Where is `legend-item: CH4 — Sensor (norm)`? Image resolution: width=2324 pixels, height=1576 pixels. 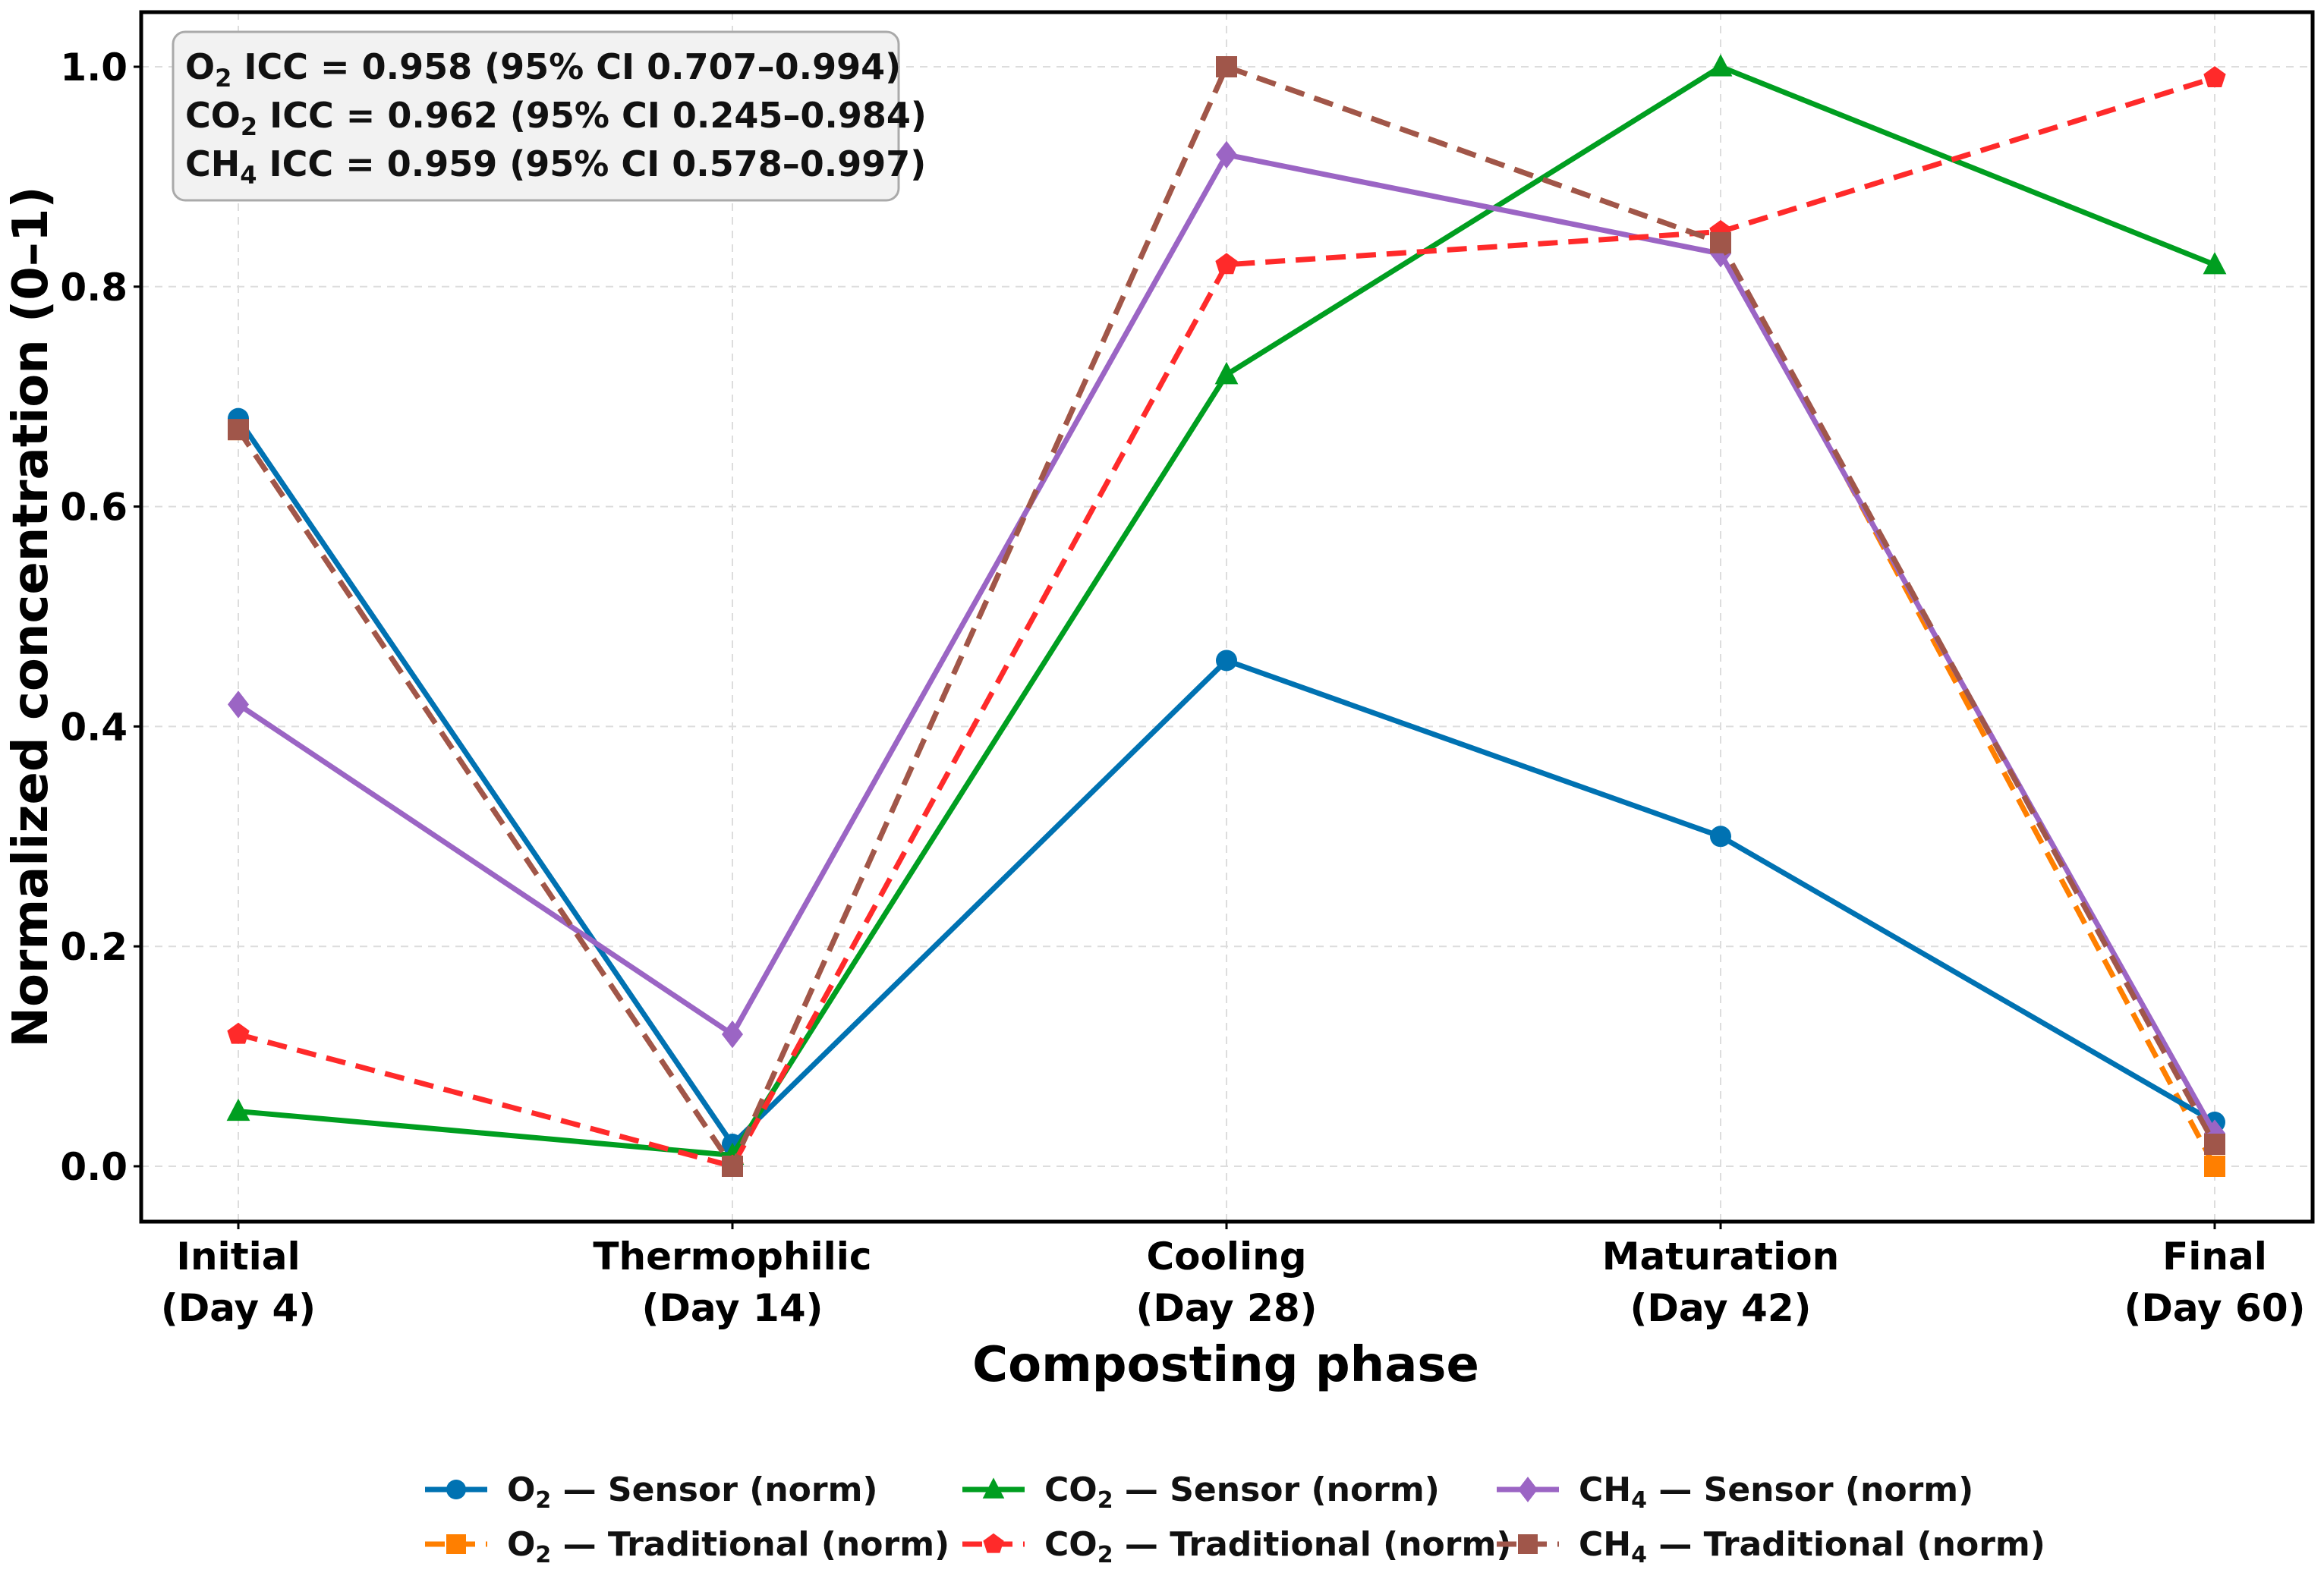 legend-item: CH4 — Sensor (norm) is located at coordinates (1735, 1492).